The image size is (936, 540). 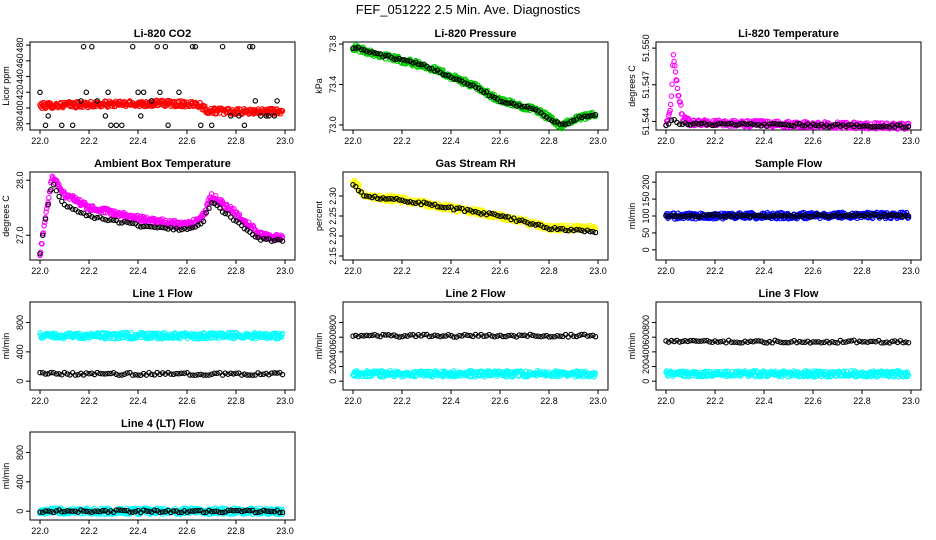 I want to click on y-tick-label: 480, so click(x=20, y=45).